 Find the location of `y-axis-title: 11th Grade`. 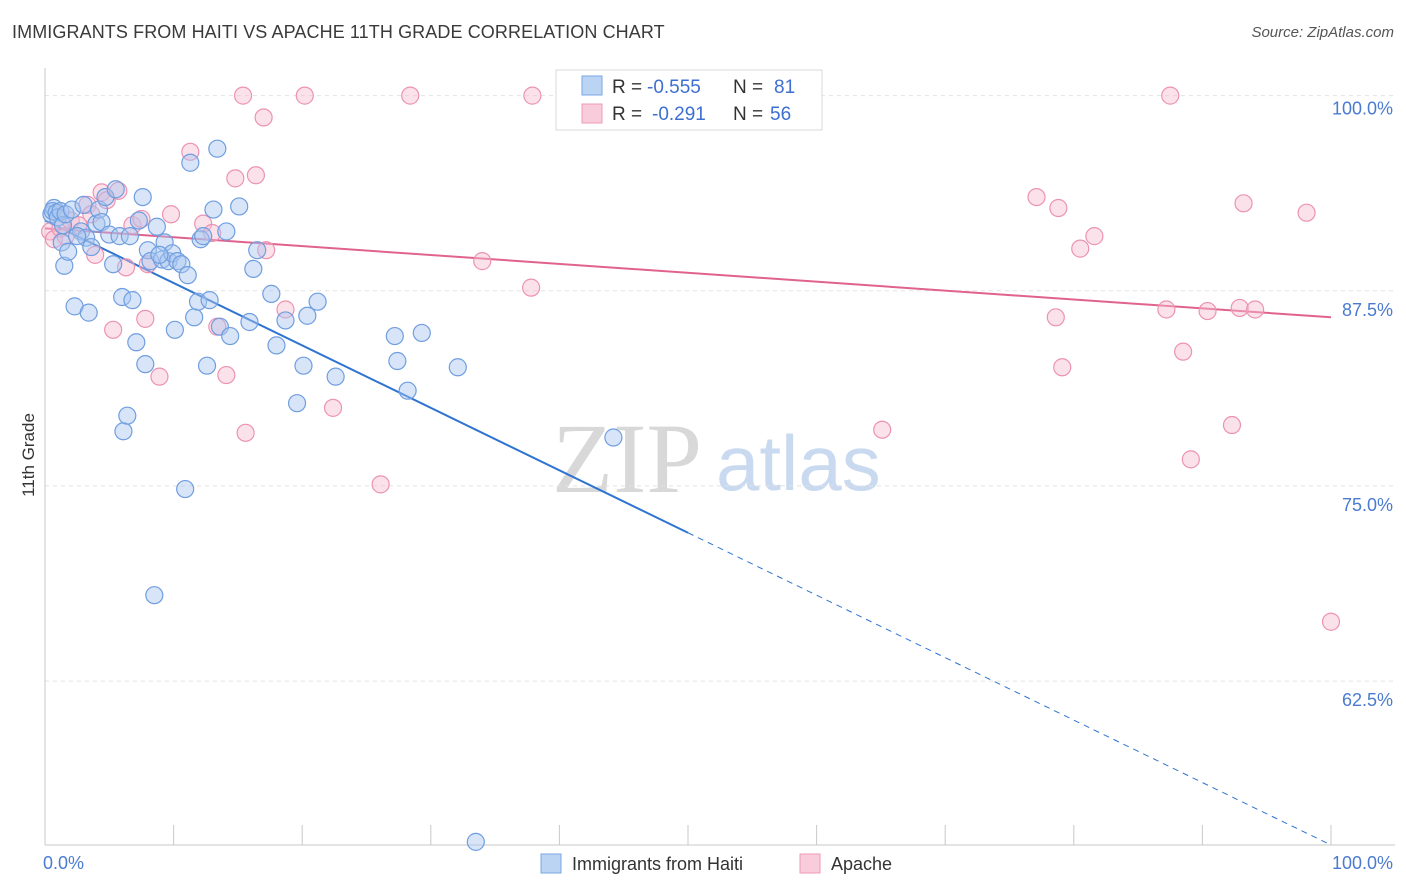

y-axis-title: 11th Grade is located at coordinates (28, 455).